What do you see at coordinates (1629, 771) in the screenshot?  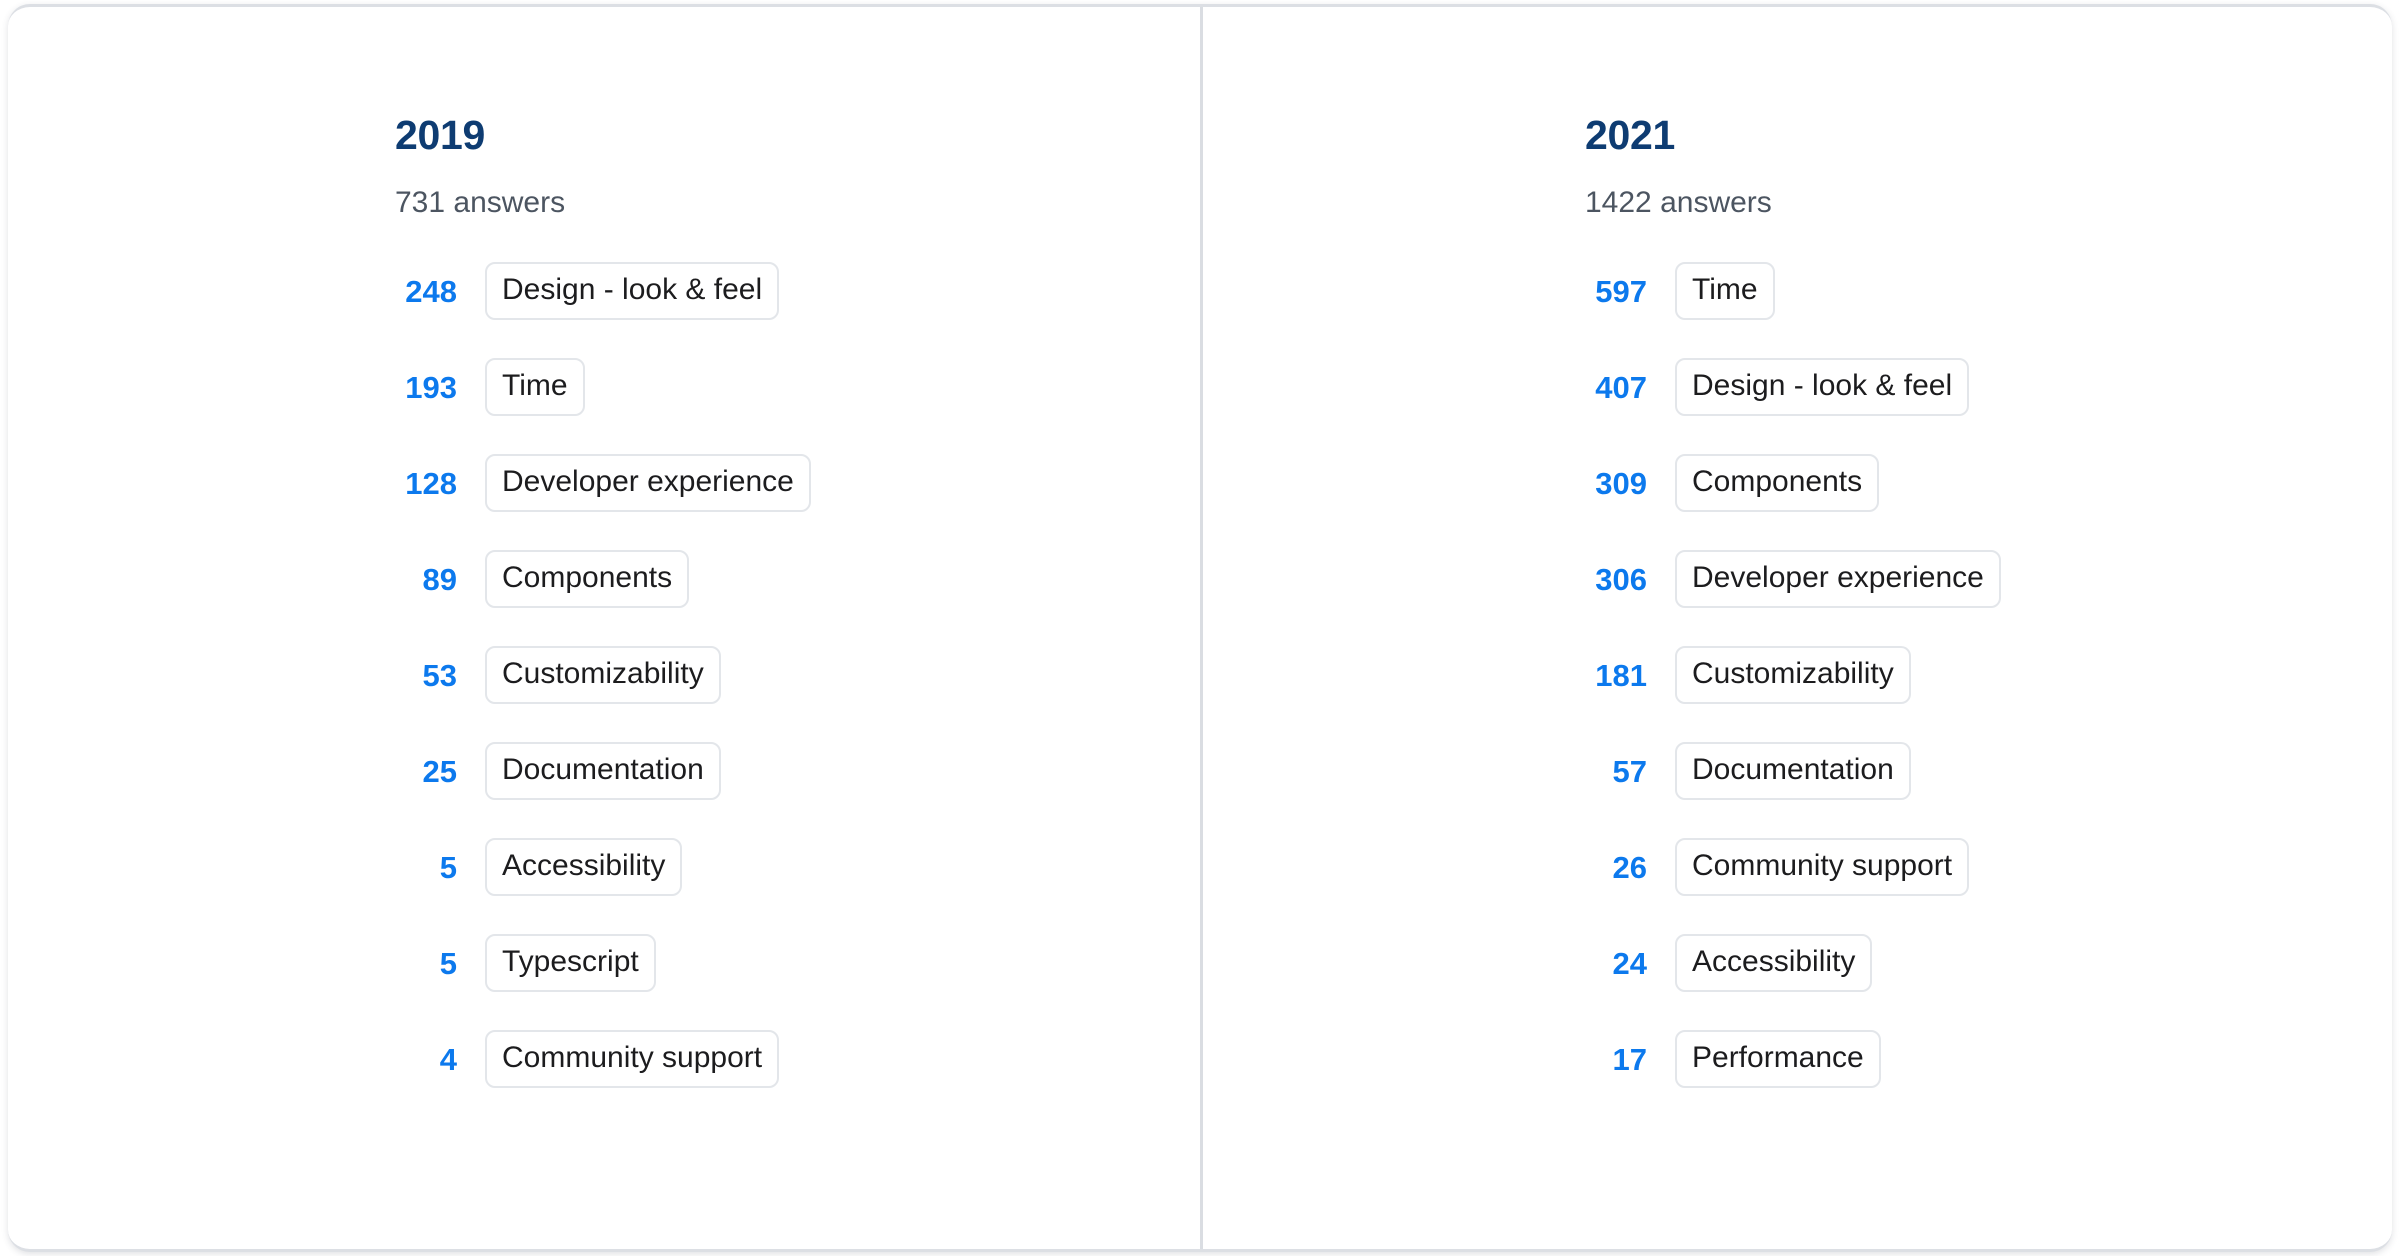 I see `row-count: 57` at bounding box center [1629, 771].